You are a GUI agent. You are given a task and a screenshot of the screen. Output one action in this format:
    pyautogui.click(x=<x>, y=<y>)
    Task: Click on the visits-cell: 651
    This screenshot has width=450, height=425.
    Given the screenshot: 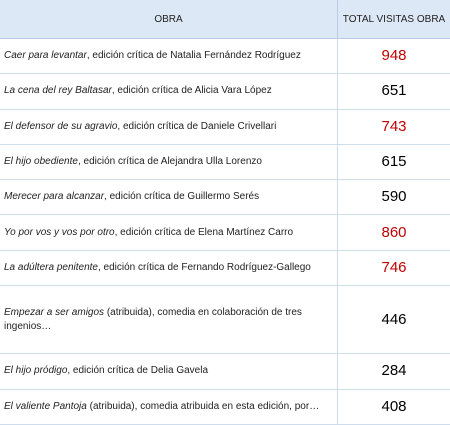 What is the action you would take?
    pyautogui.click(x=393, y=91)
    